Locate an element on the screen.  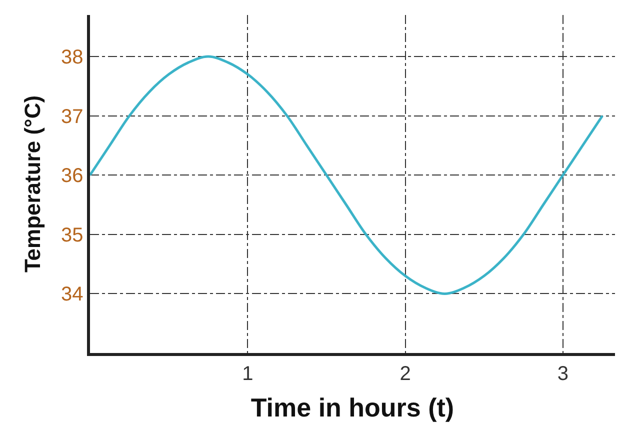
y-tick-label: 34 is located at coordinates (72, 295).